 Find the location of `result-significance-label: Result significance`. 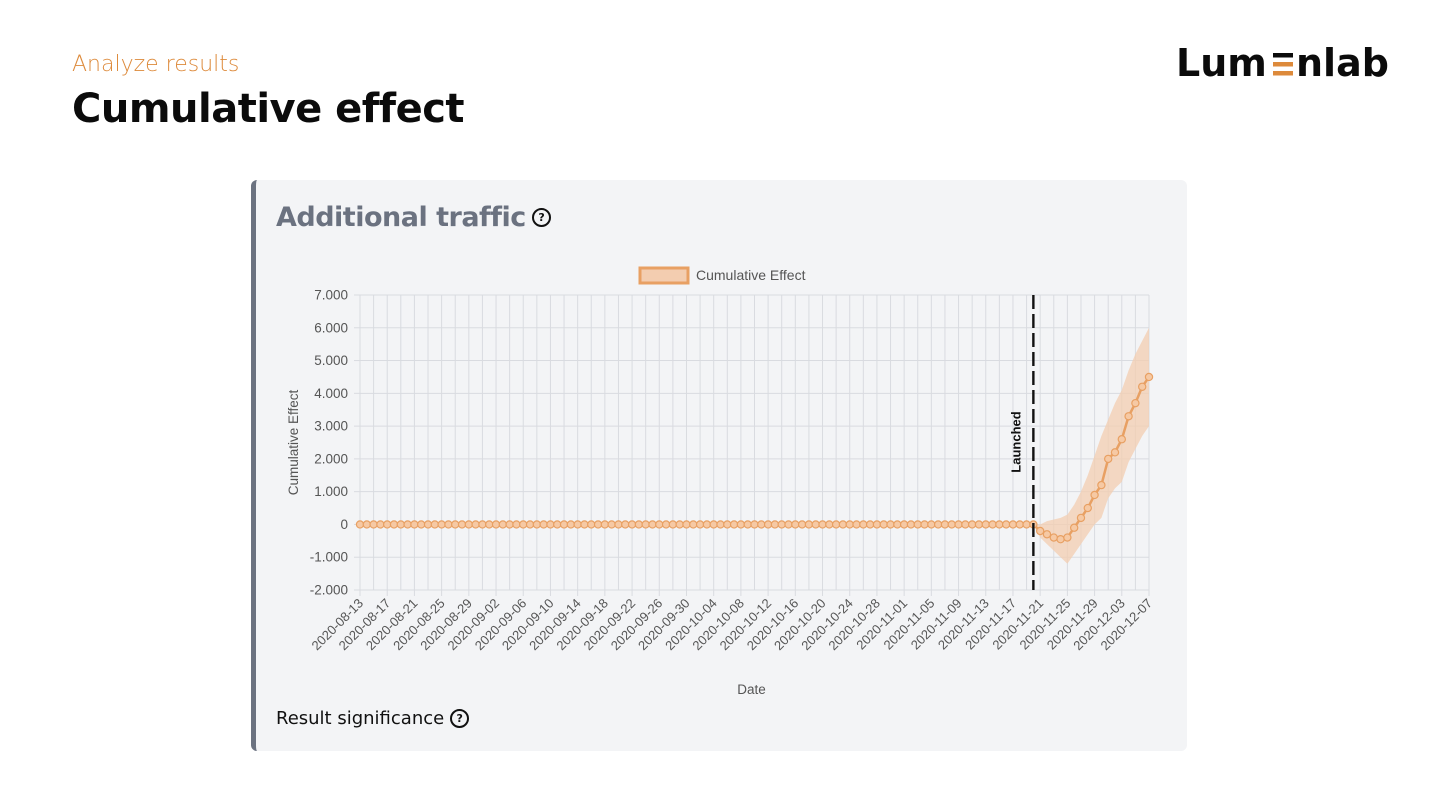

result-significance-label: Result significance is located at coordinates (360, 718).